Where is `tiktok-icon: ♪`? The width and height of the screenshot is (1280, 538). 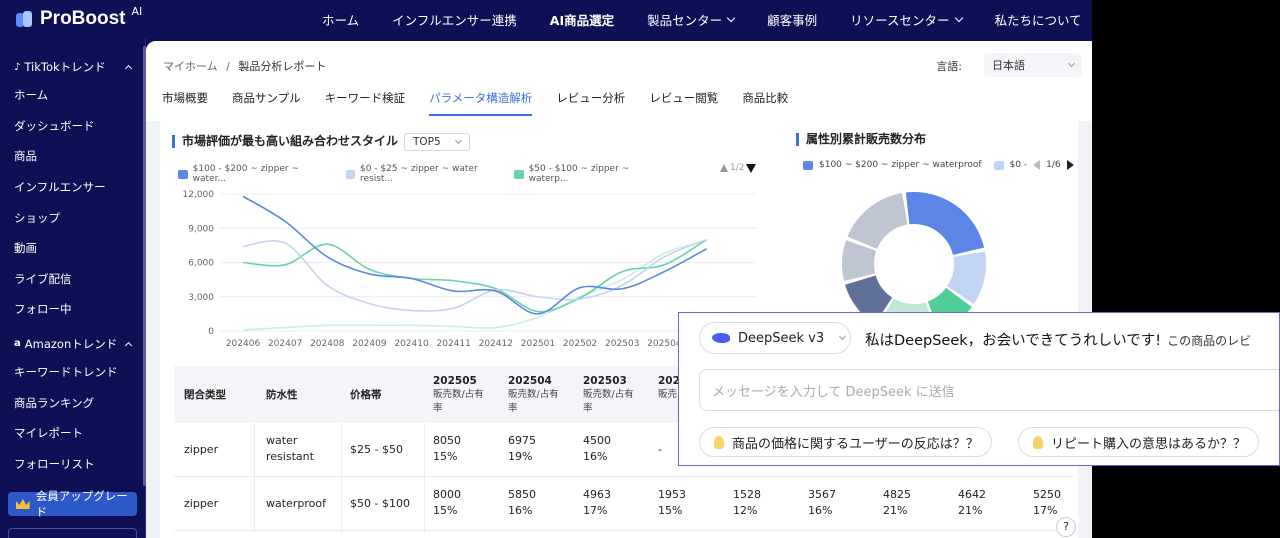 tiktok-icon: ♪ is located at coordinates (17, 67).